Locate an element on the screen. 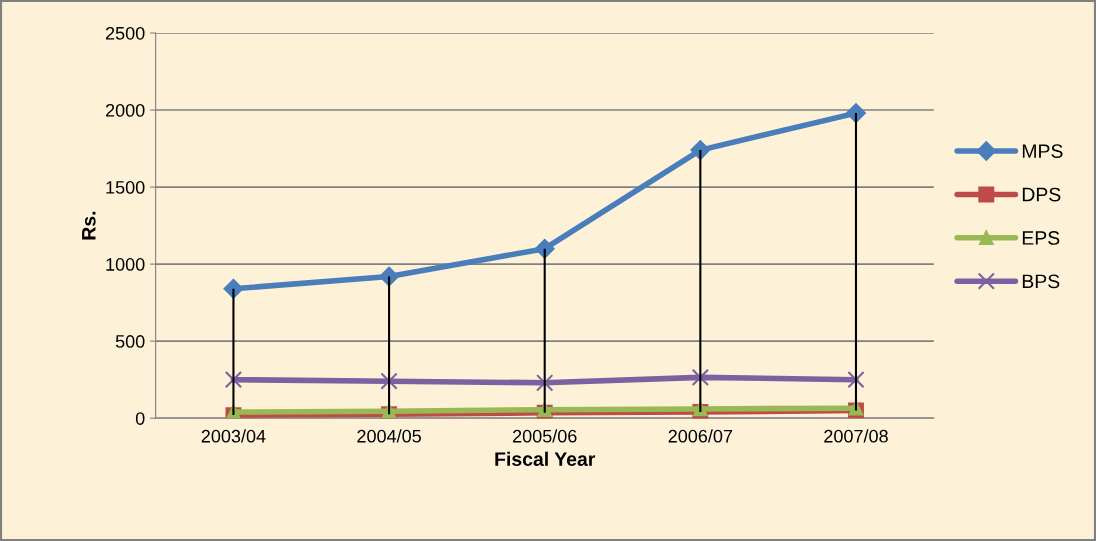 The width and height of the screenshot is (1096, 541). y-tick-label: 0 is located at coordinates (140, 418).